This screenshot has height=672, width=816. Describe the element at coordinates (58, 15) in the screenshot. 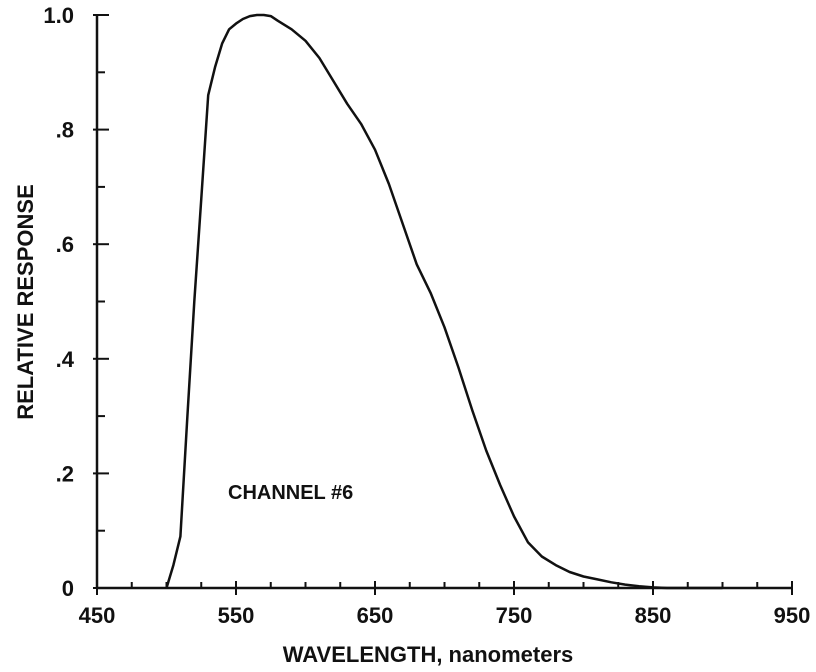

I see `y-tick-label: 1.0` at that location.